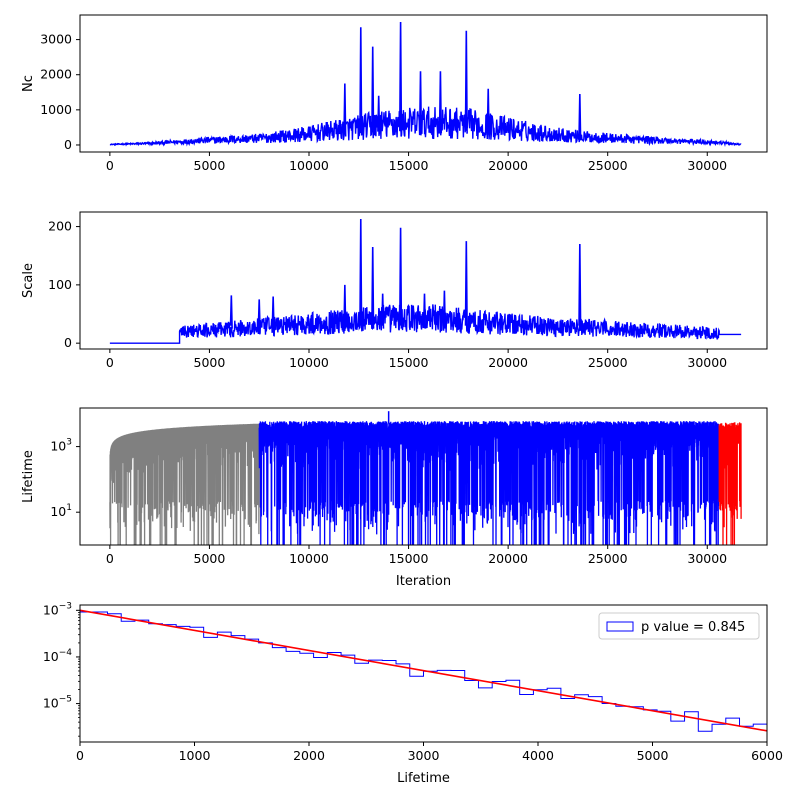  I want to click on nc-series-line, so click(425, 127).